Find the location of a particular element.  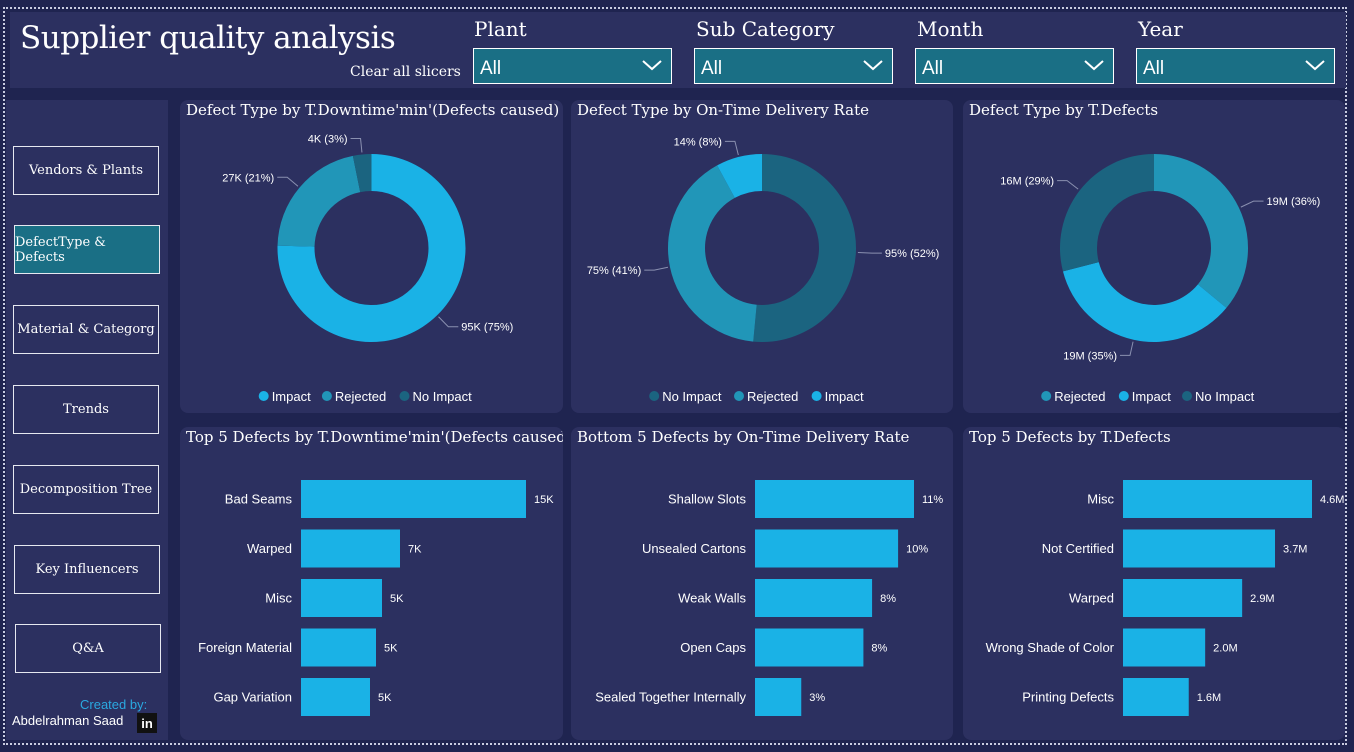

bar-value-label: 4.6M is located at coordinates (1332, 500).